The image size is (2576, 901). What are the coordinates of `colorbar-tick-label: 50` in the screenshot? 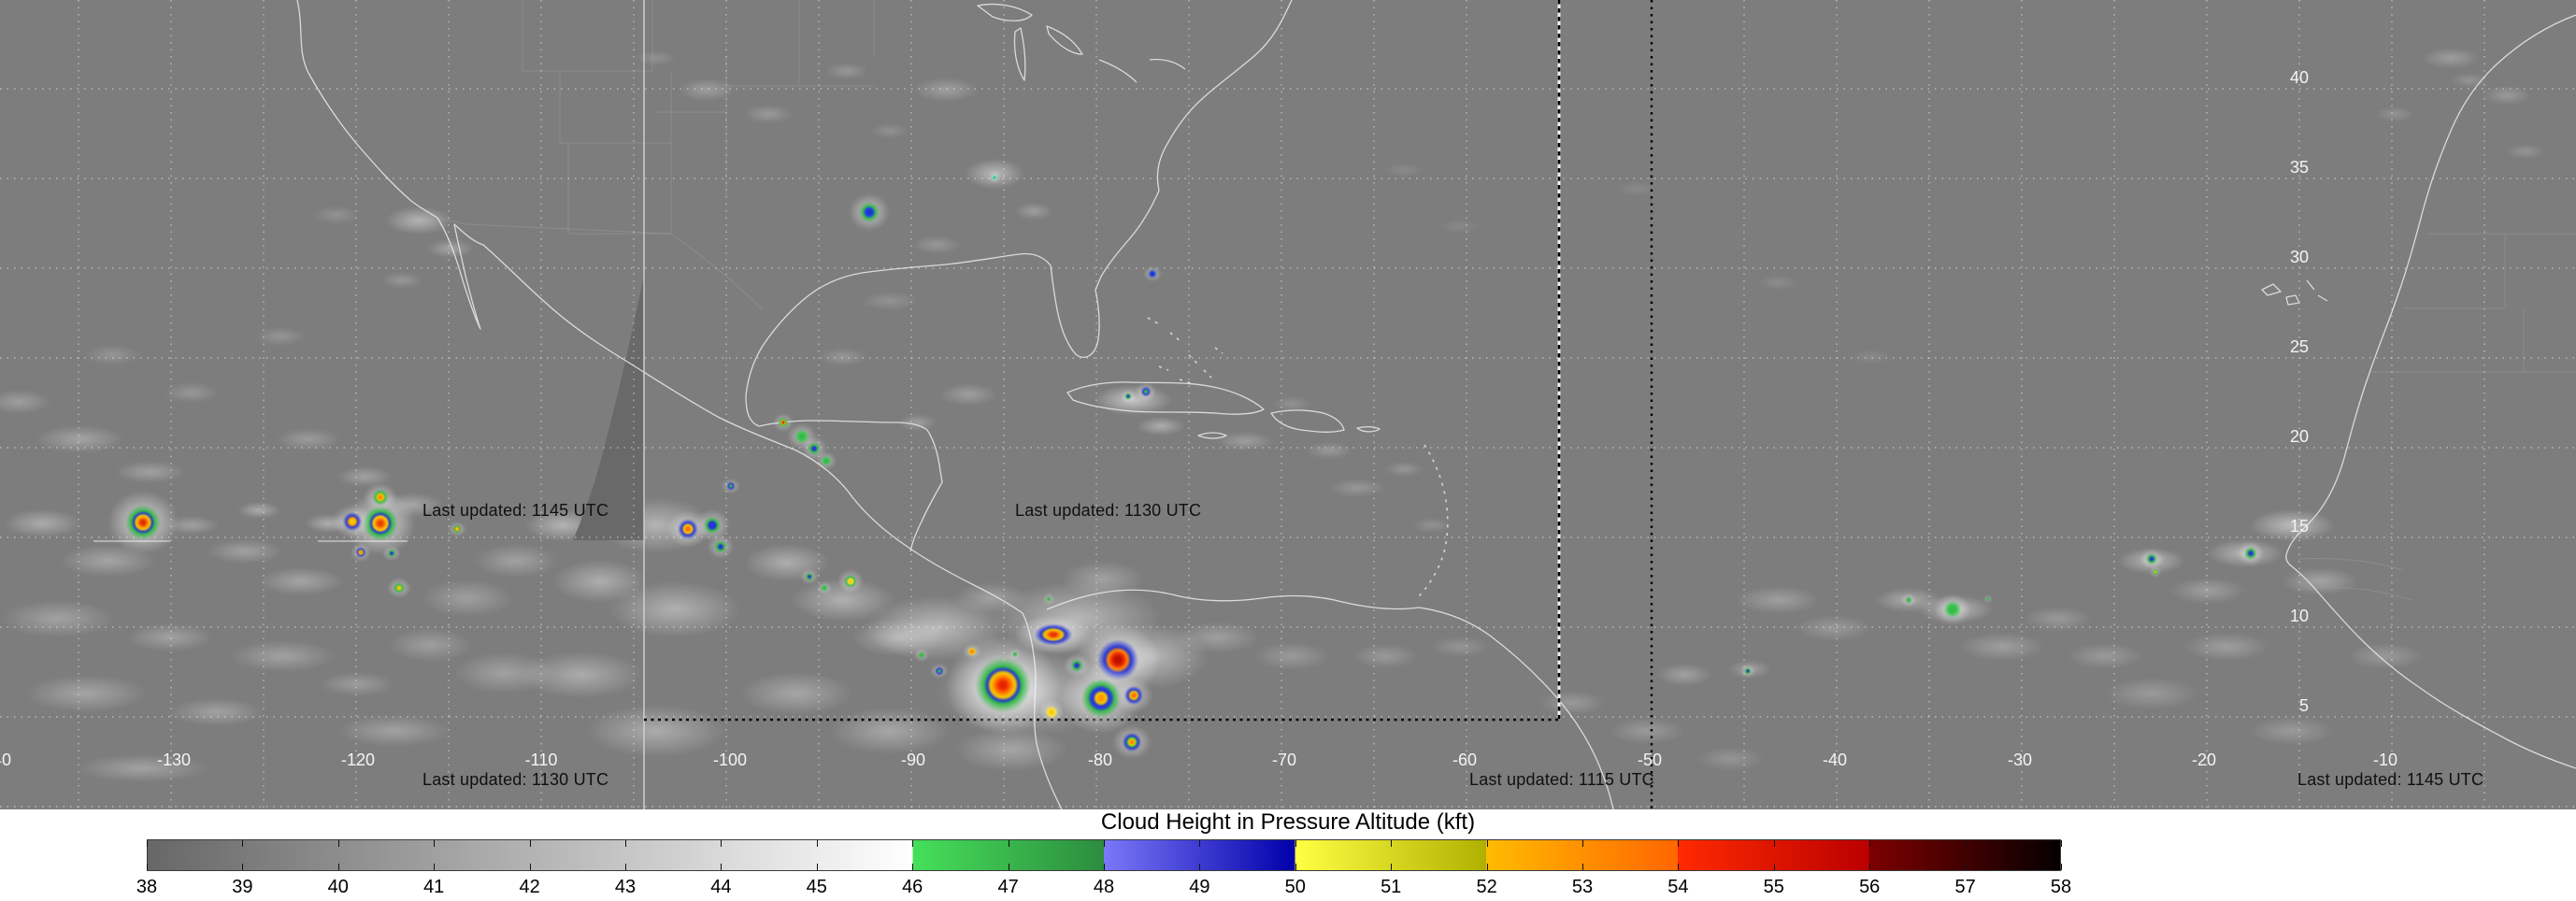 It's located at (1295, 887).